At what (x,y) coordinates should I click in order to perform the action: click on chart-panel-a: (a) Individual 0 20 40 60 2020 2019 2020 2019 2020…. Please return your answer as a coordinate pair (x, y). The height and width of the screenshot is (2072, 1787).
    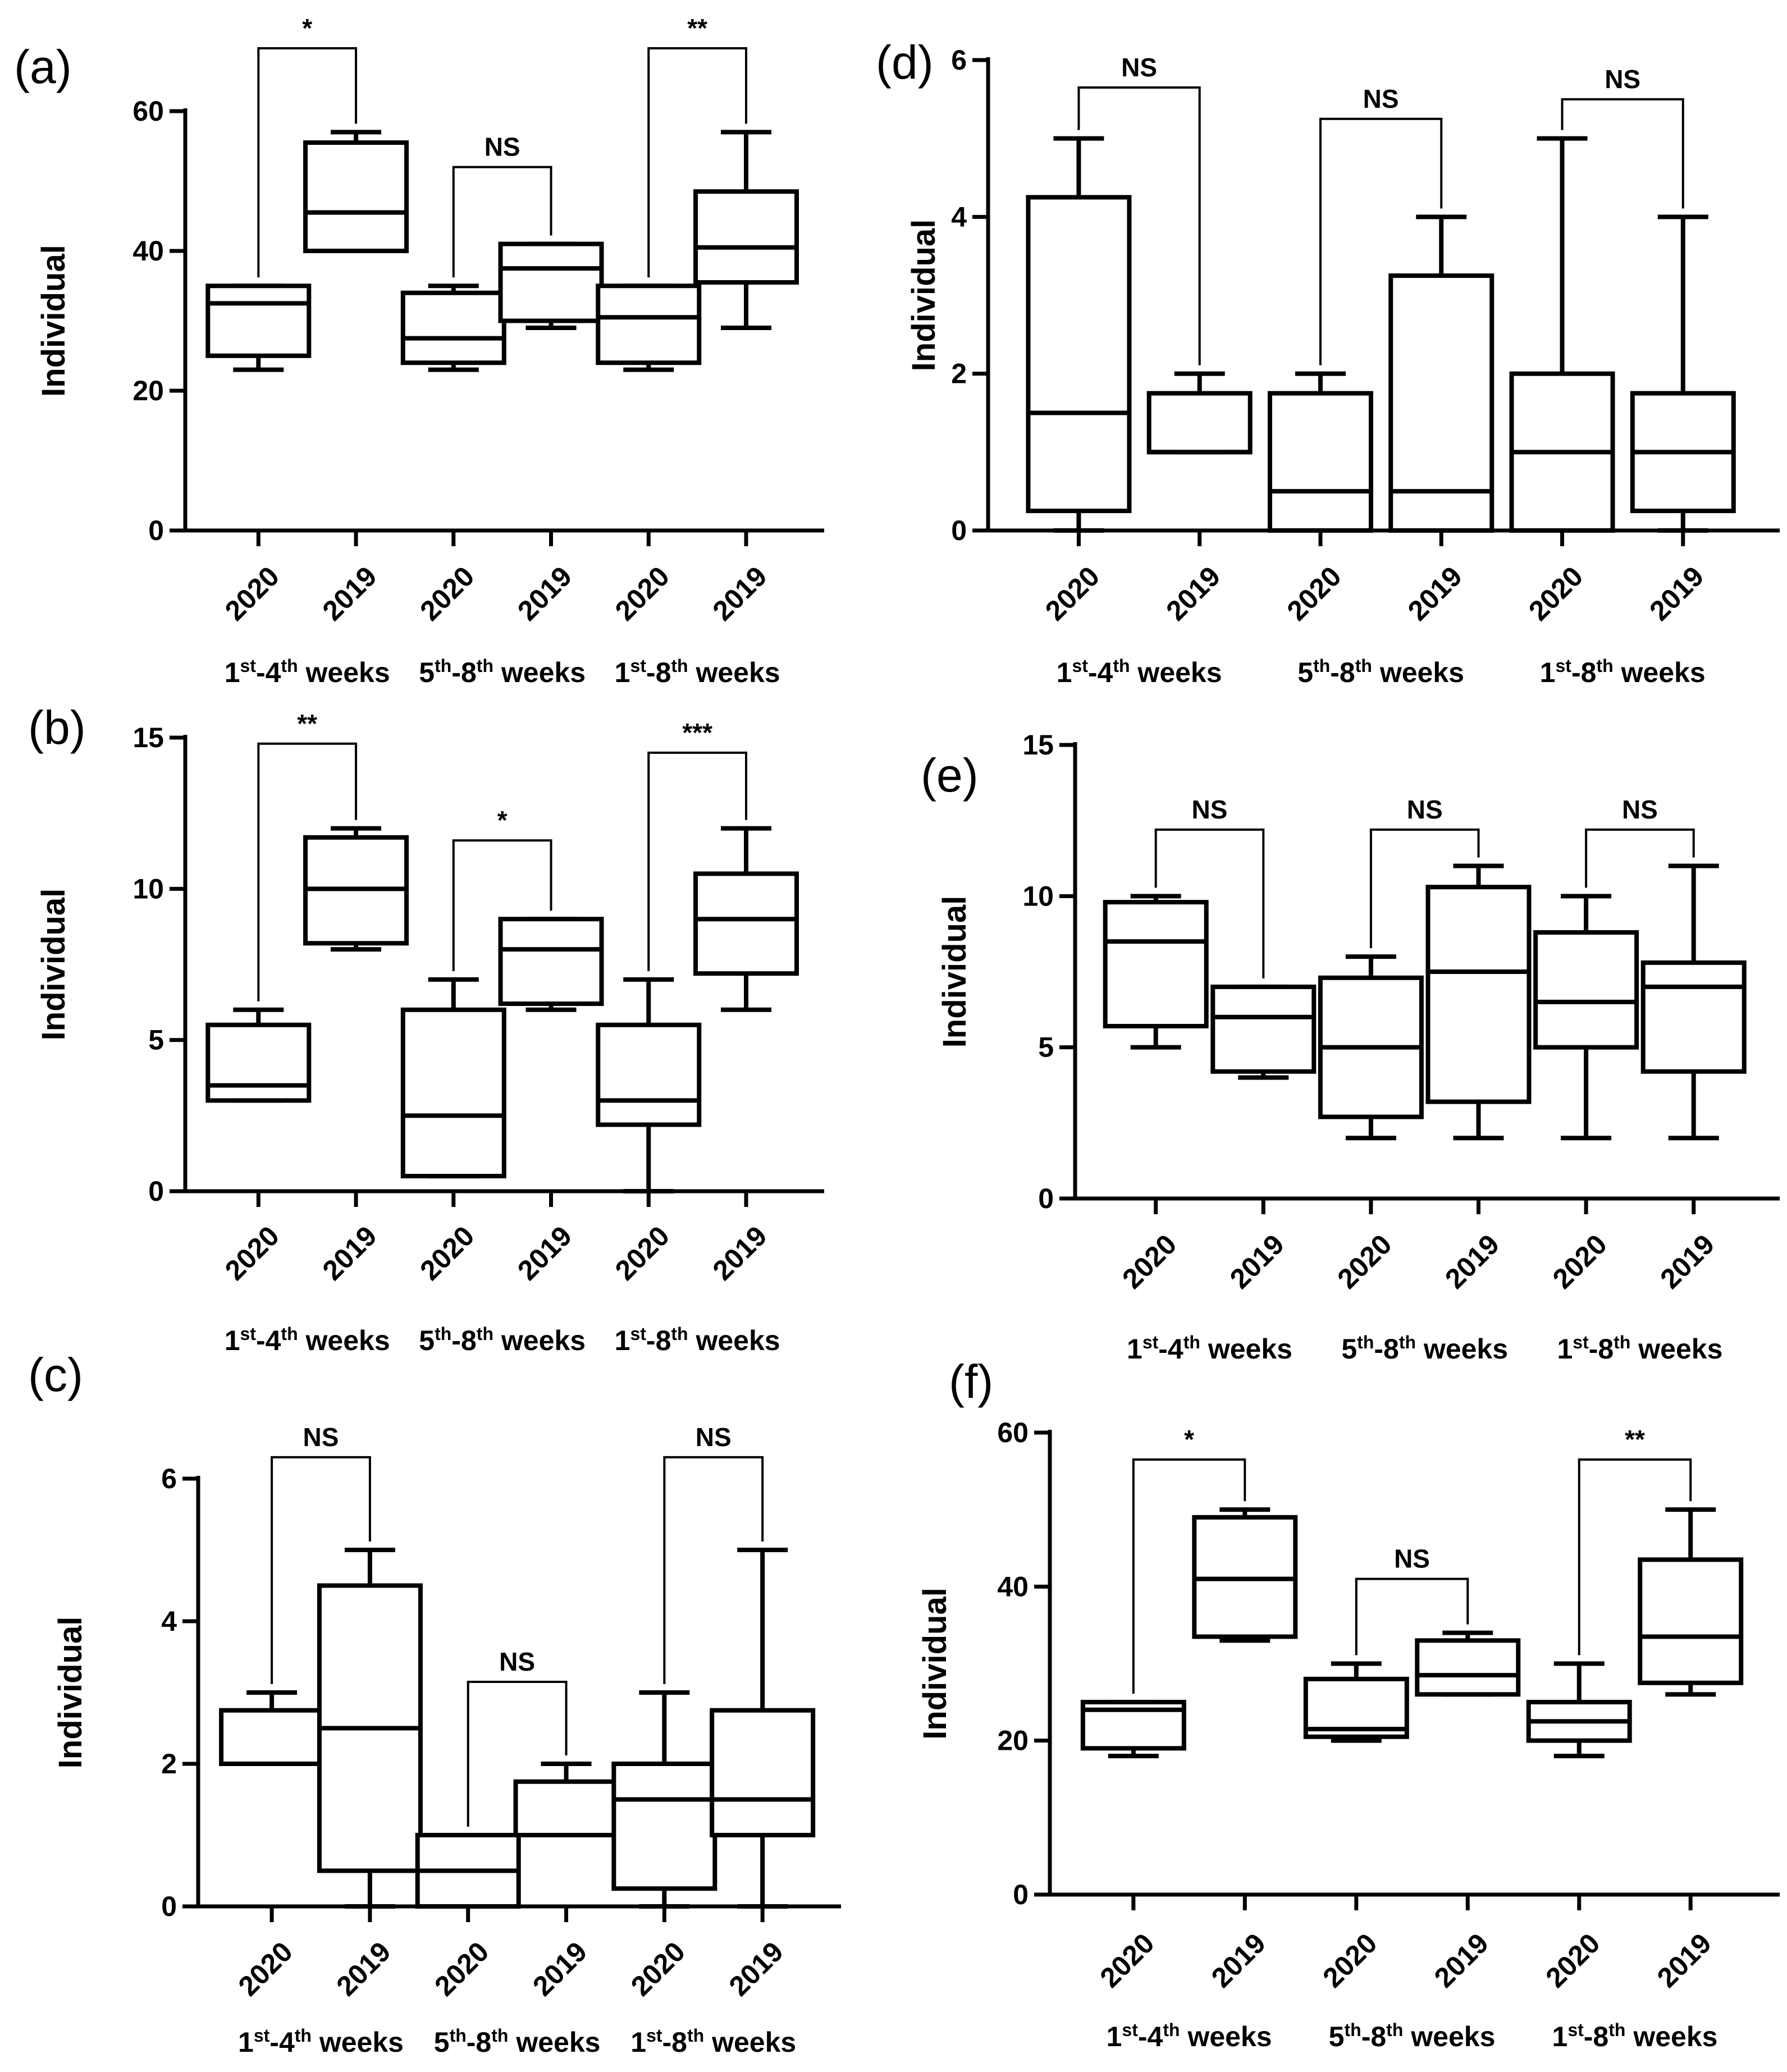
    Looking at the image, I should click on (419, 350).